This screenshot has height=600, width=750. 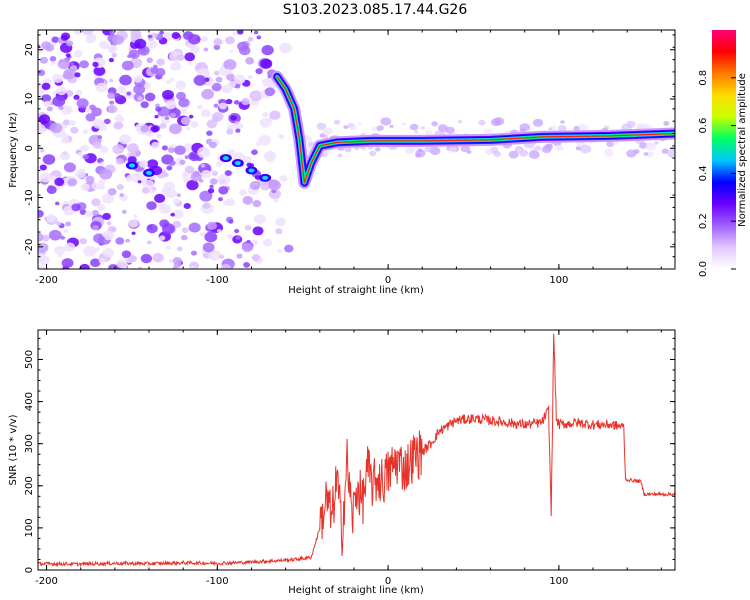 I want to click on spectrogram-y-tick-label: 0, so click(x=29, y=148).